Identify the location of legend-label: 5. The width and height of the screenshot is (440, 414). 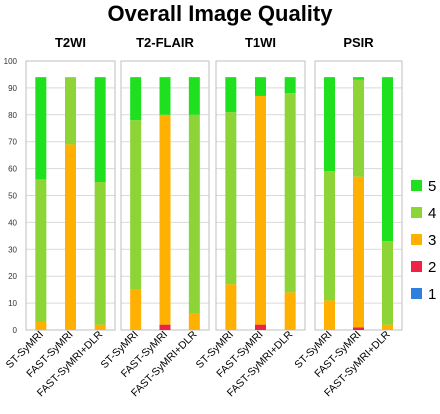
(432, 186).